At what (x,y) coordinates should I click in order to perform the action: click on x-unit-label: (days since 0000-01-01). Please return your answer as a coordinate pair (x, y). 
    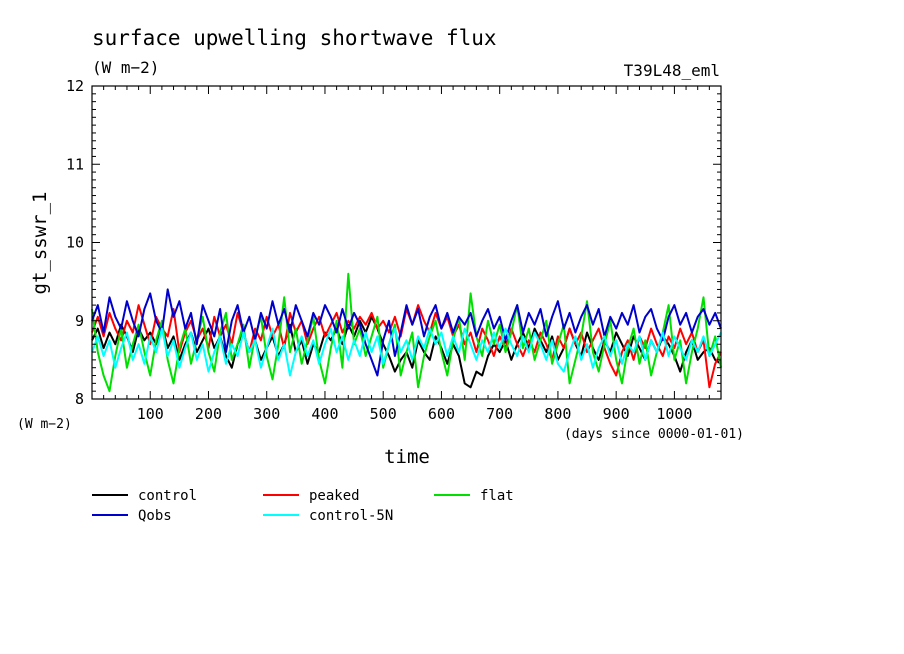
    Looking at the image, I should click on (654, 434).